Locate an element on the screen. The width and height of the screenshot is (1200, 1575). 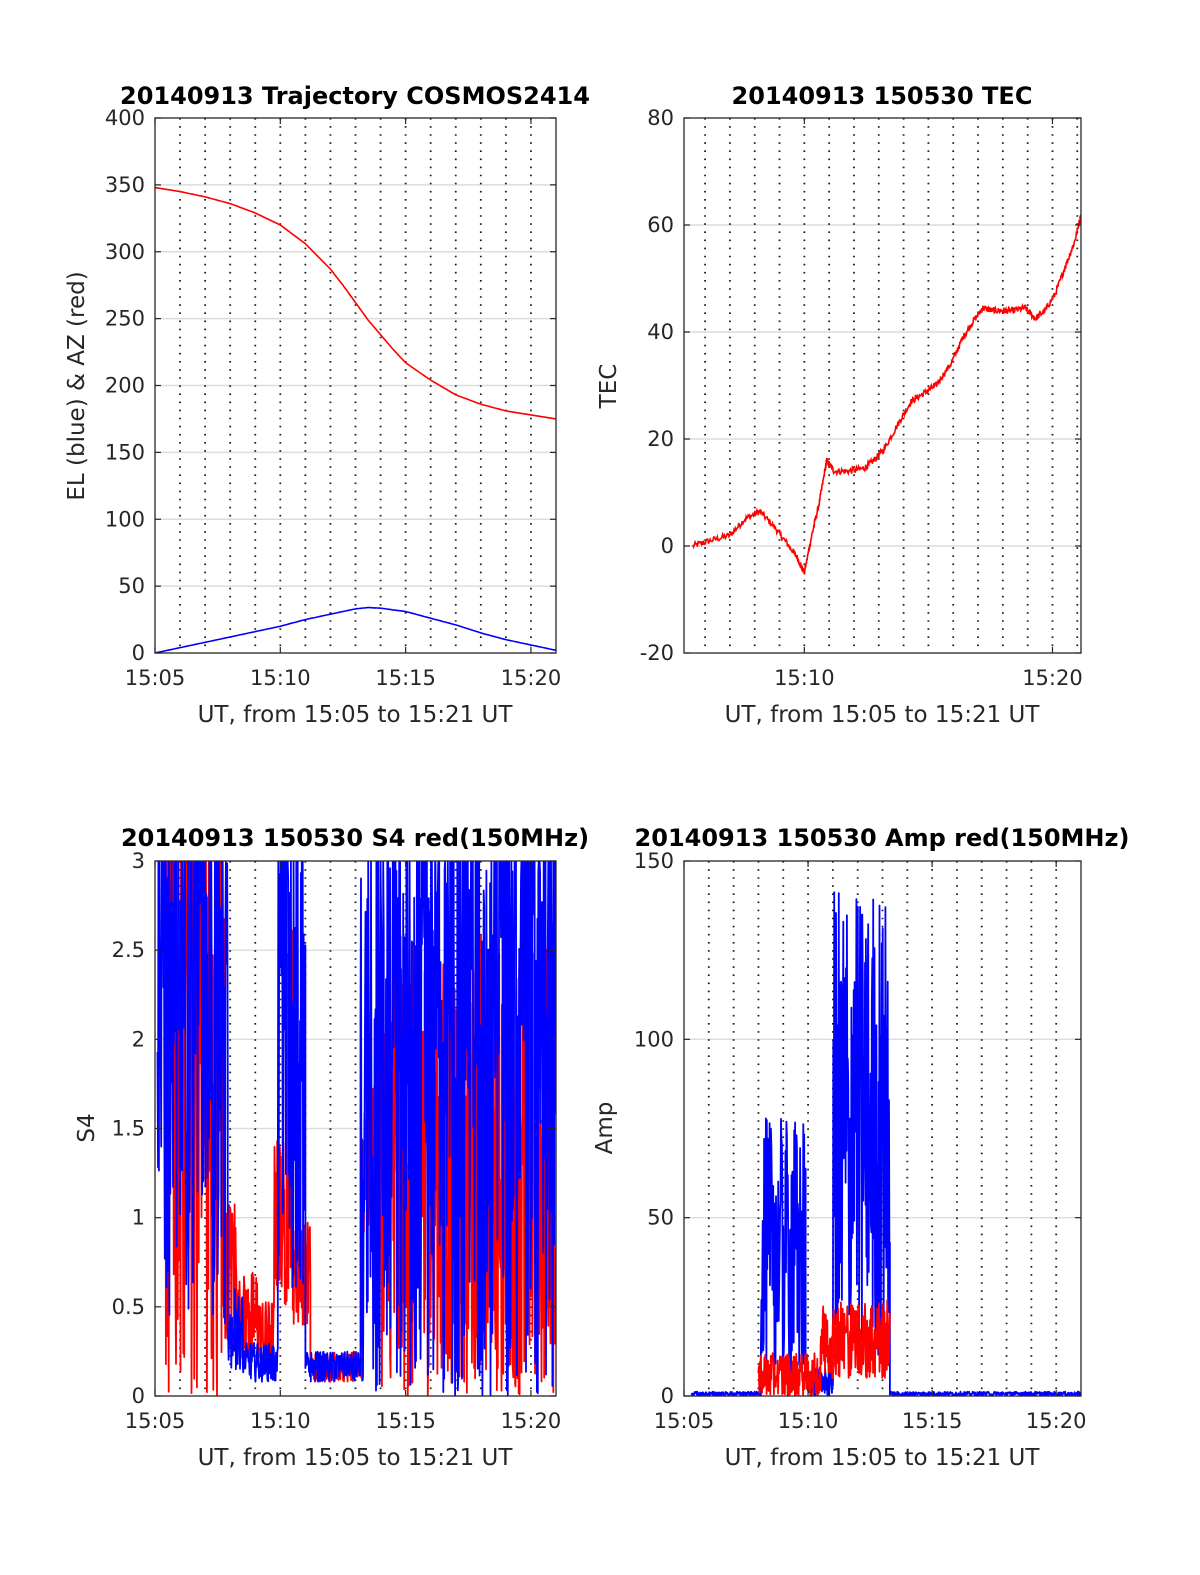
y-tick-label: 80 is located at coordinates (660, 118).